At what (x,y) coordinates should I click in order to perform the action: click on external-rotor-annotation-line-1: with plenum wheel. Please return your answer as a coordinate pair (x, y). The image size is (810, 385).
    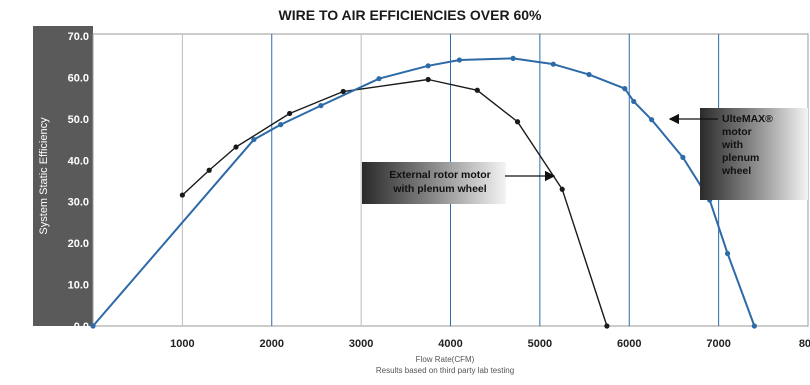
    Looking at the image, I should click on (439, 189).